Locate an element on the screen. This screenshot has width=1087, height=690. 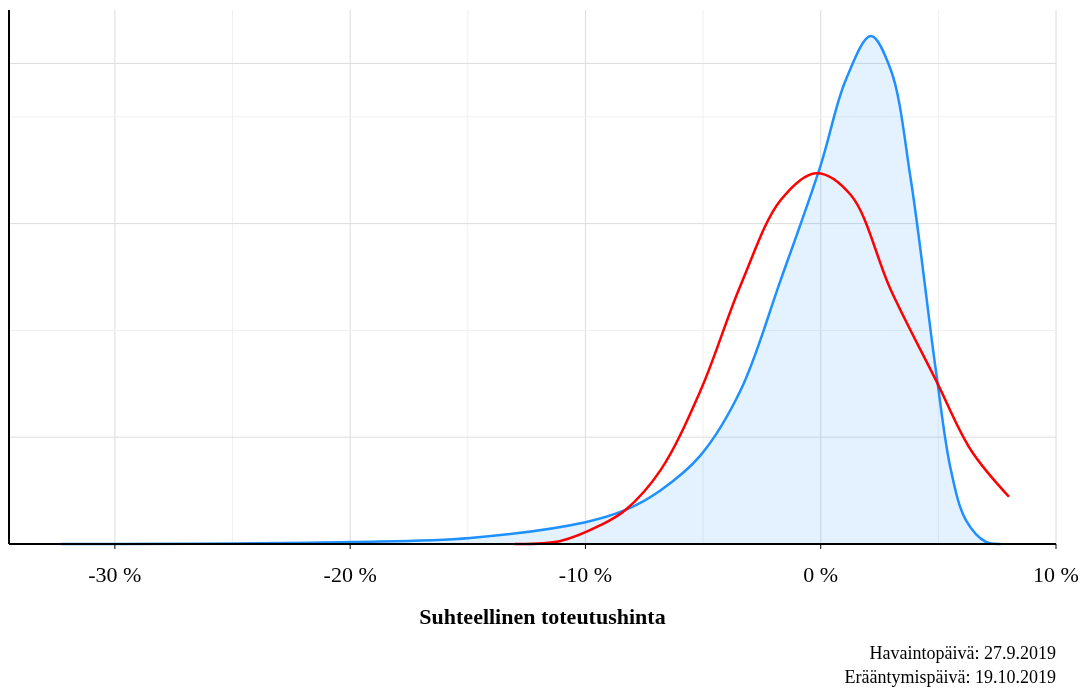
x-tick-label: 10 % is located at coordinates (1056, 574).